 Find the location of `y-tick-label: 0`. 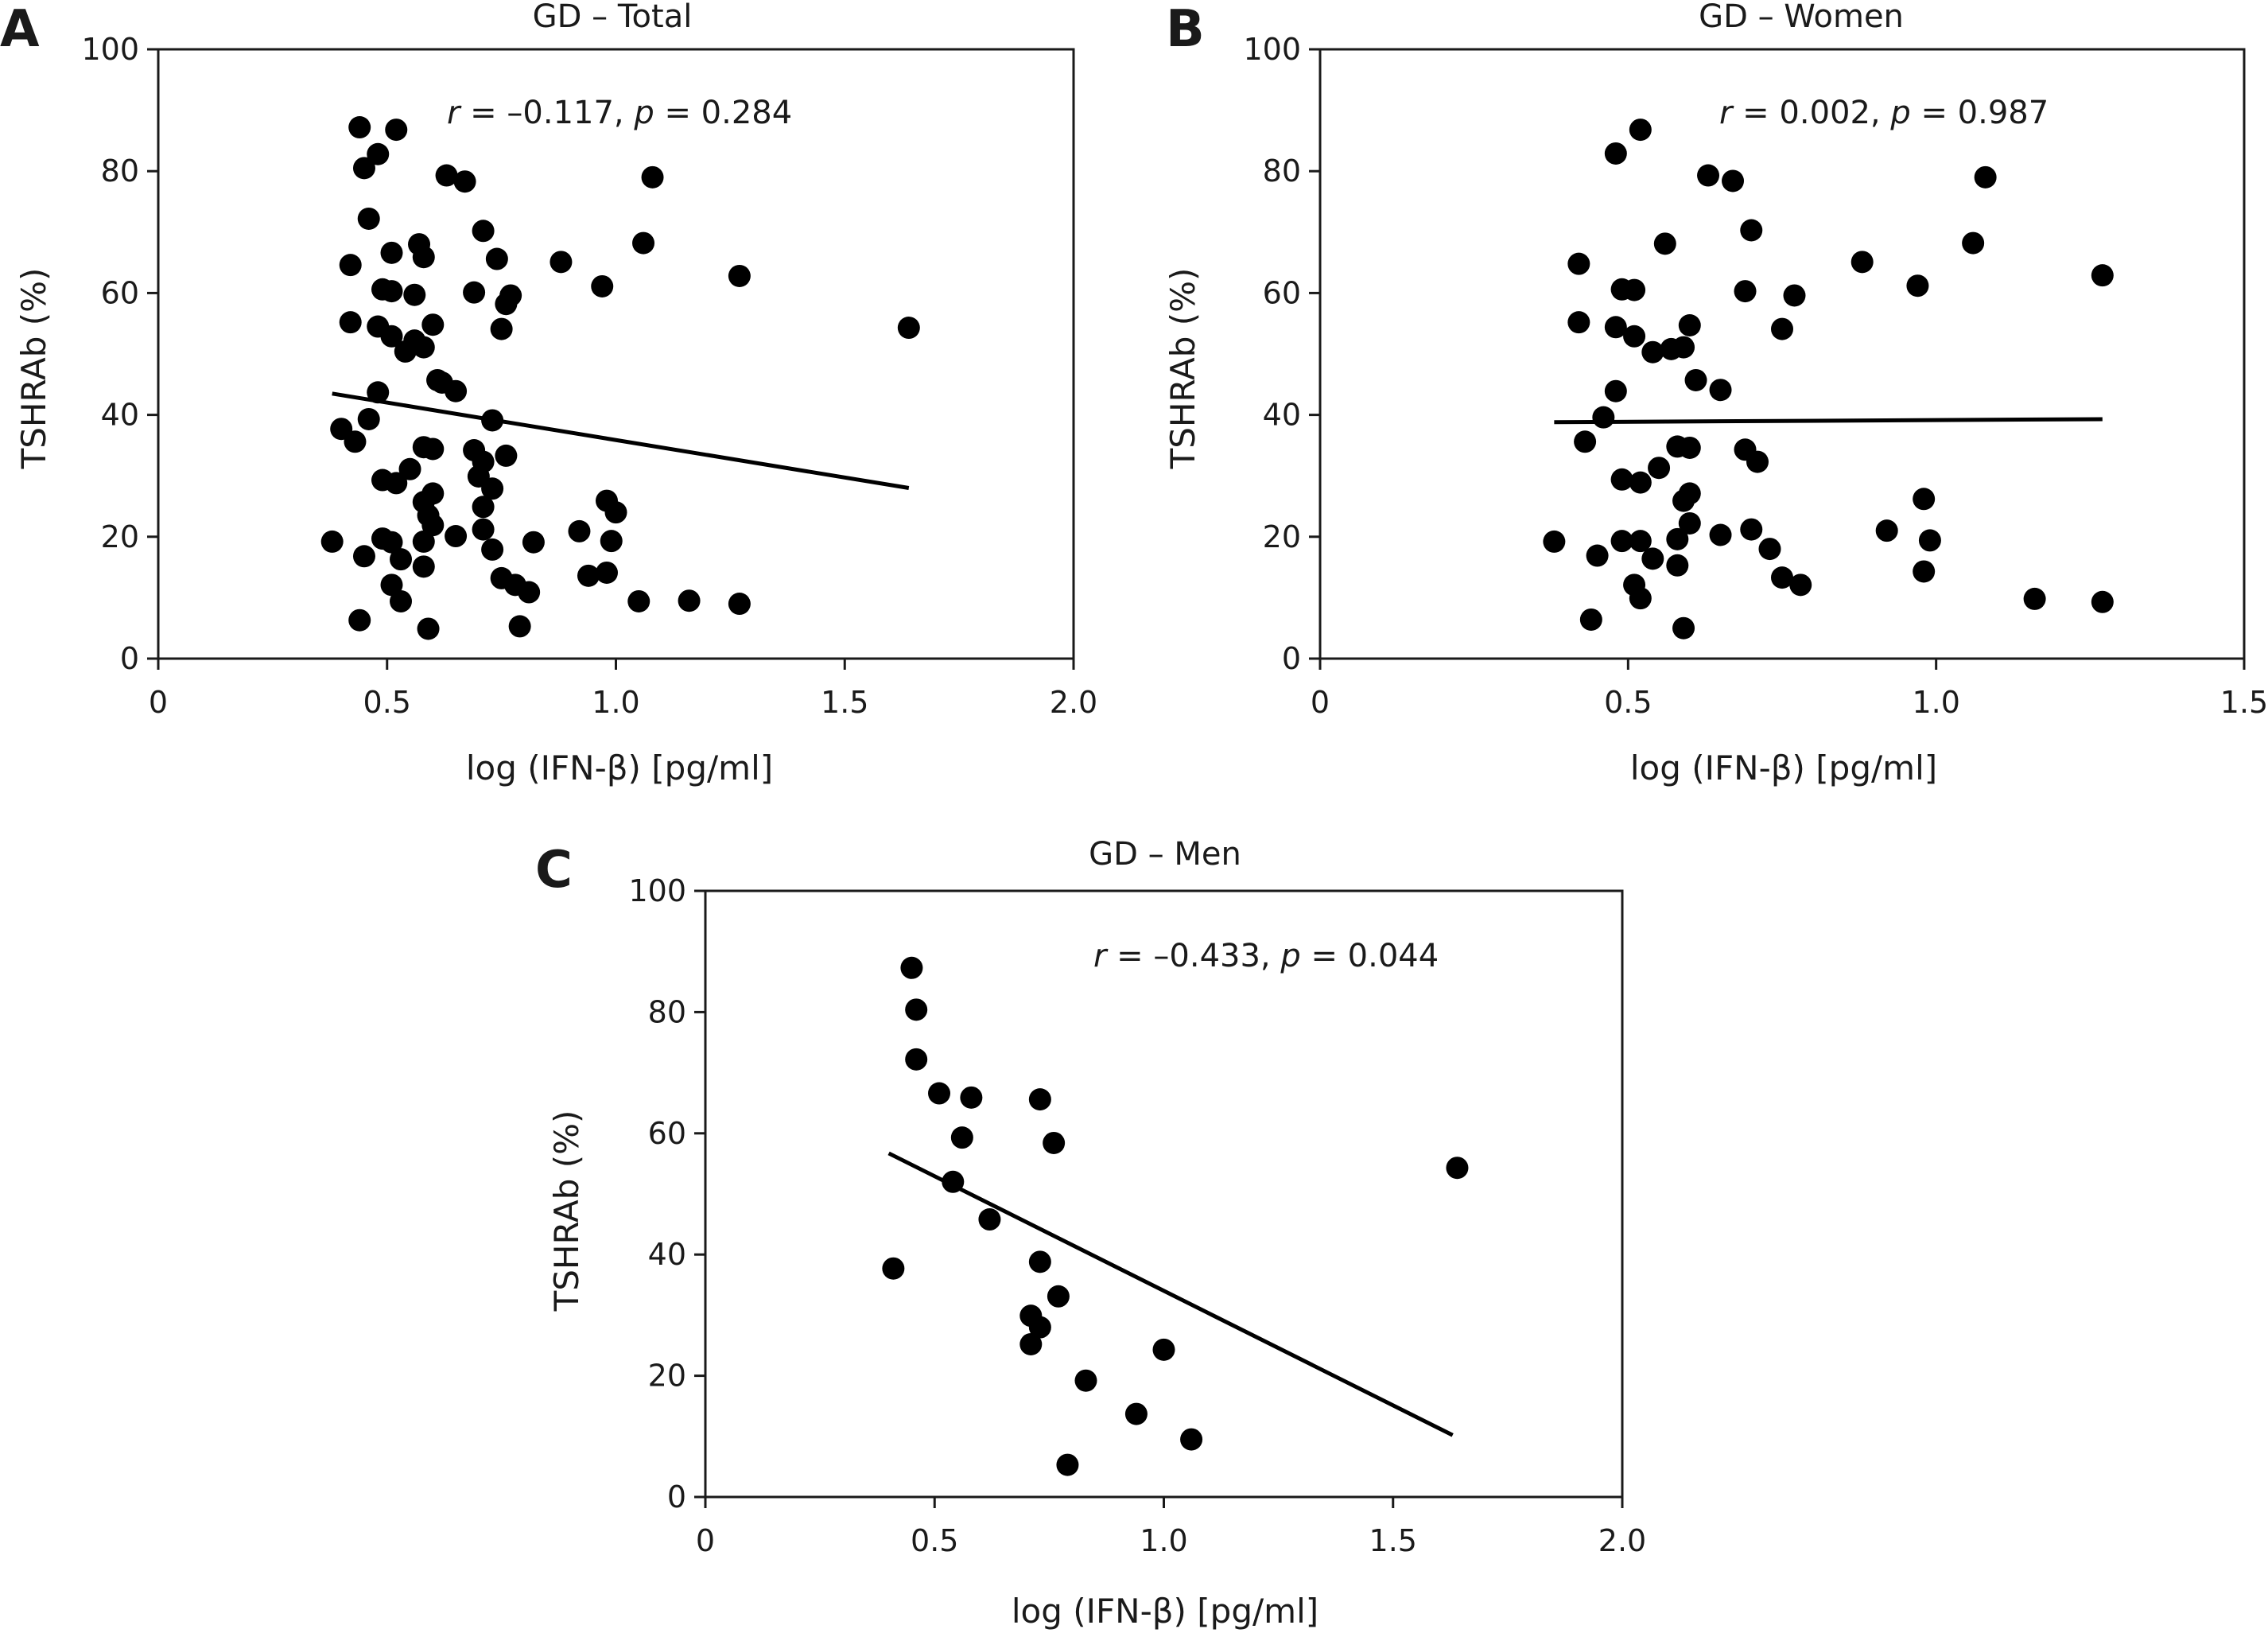

y-tick-label: 0 is located at coordinates (1291, 658).